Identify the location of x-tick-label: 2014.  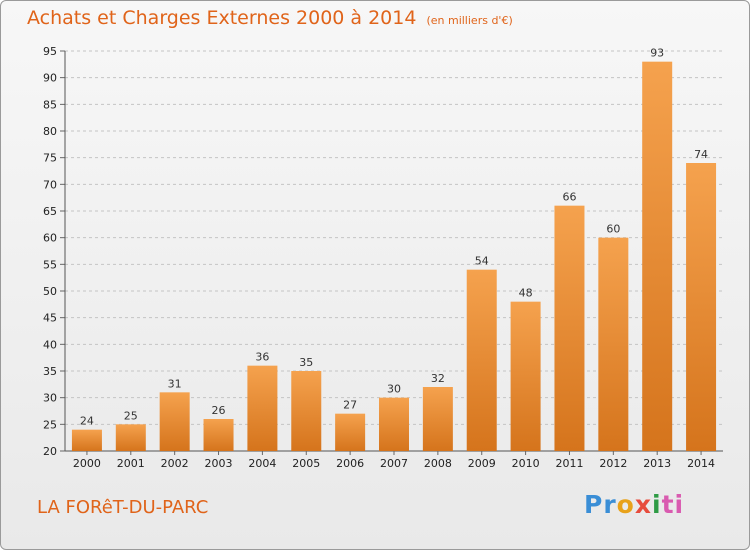
(701, 463).